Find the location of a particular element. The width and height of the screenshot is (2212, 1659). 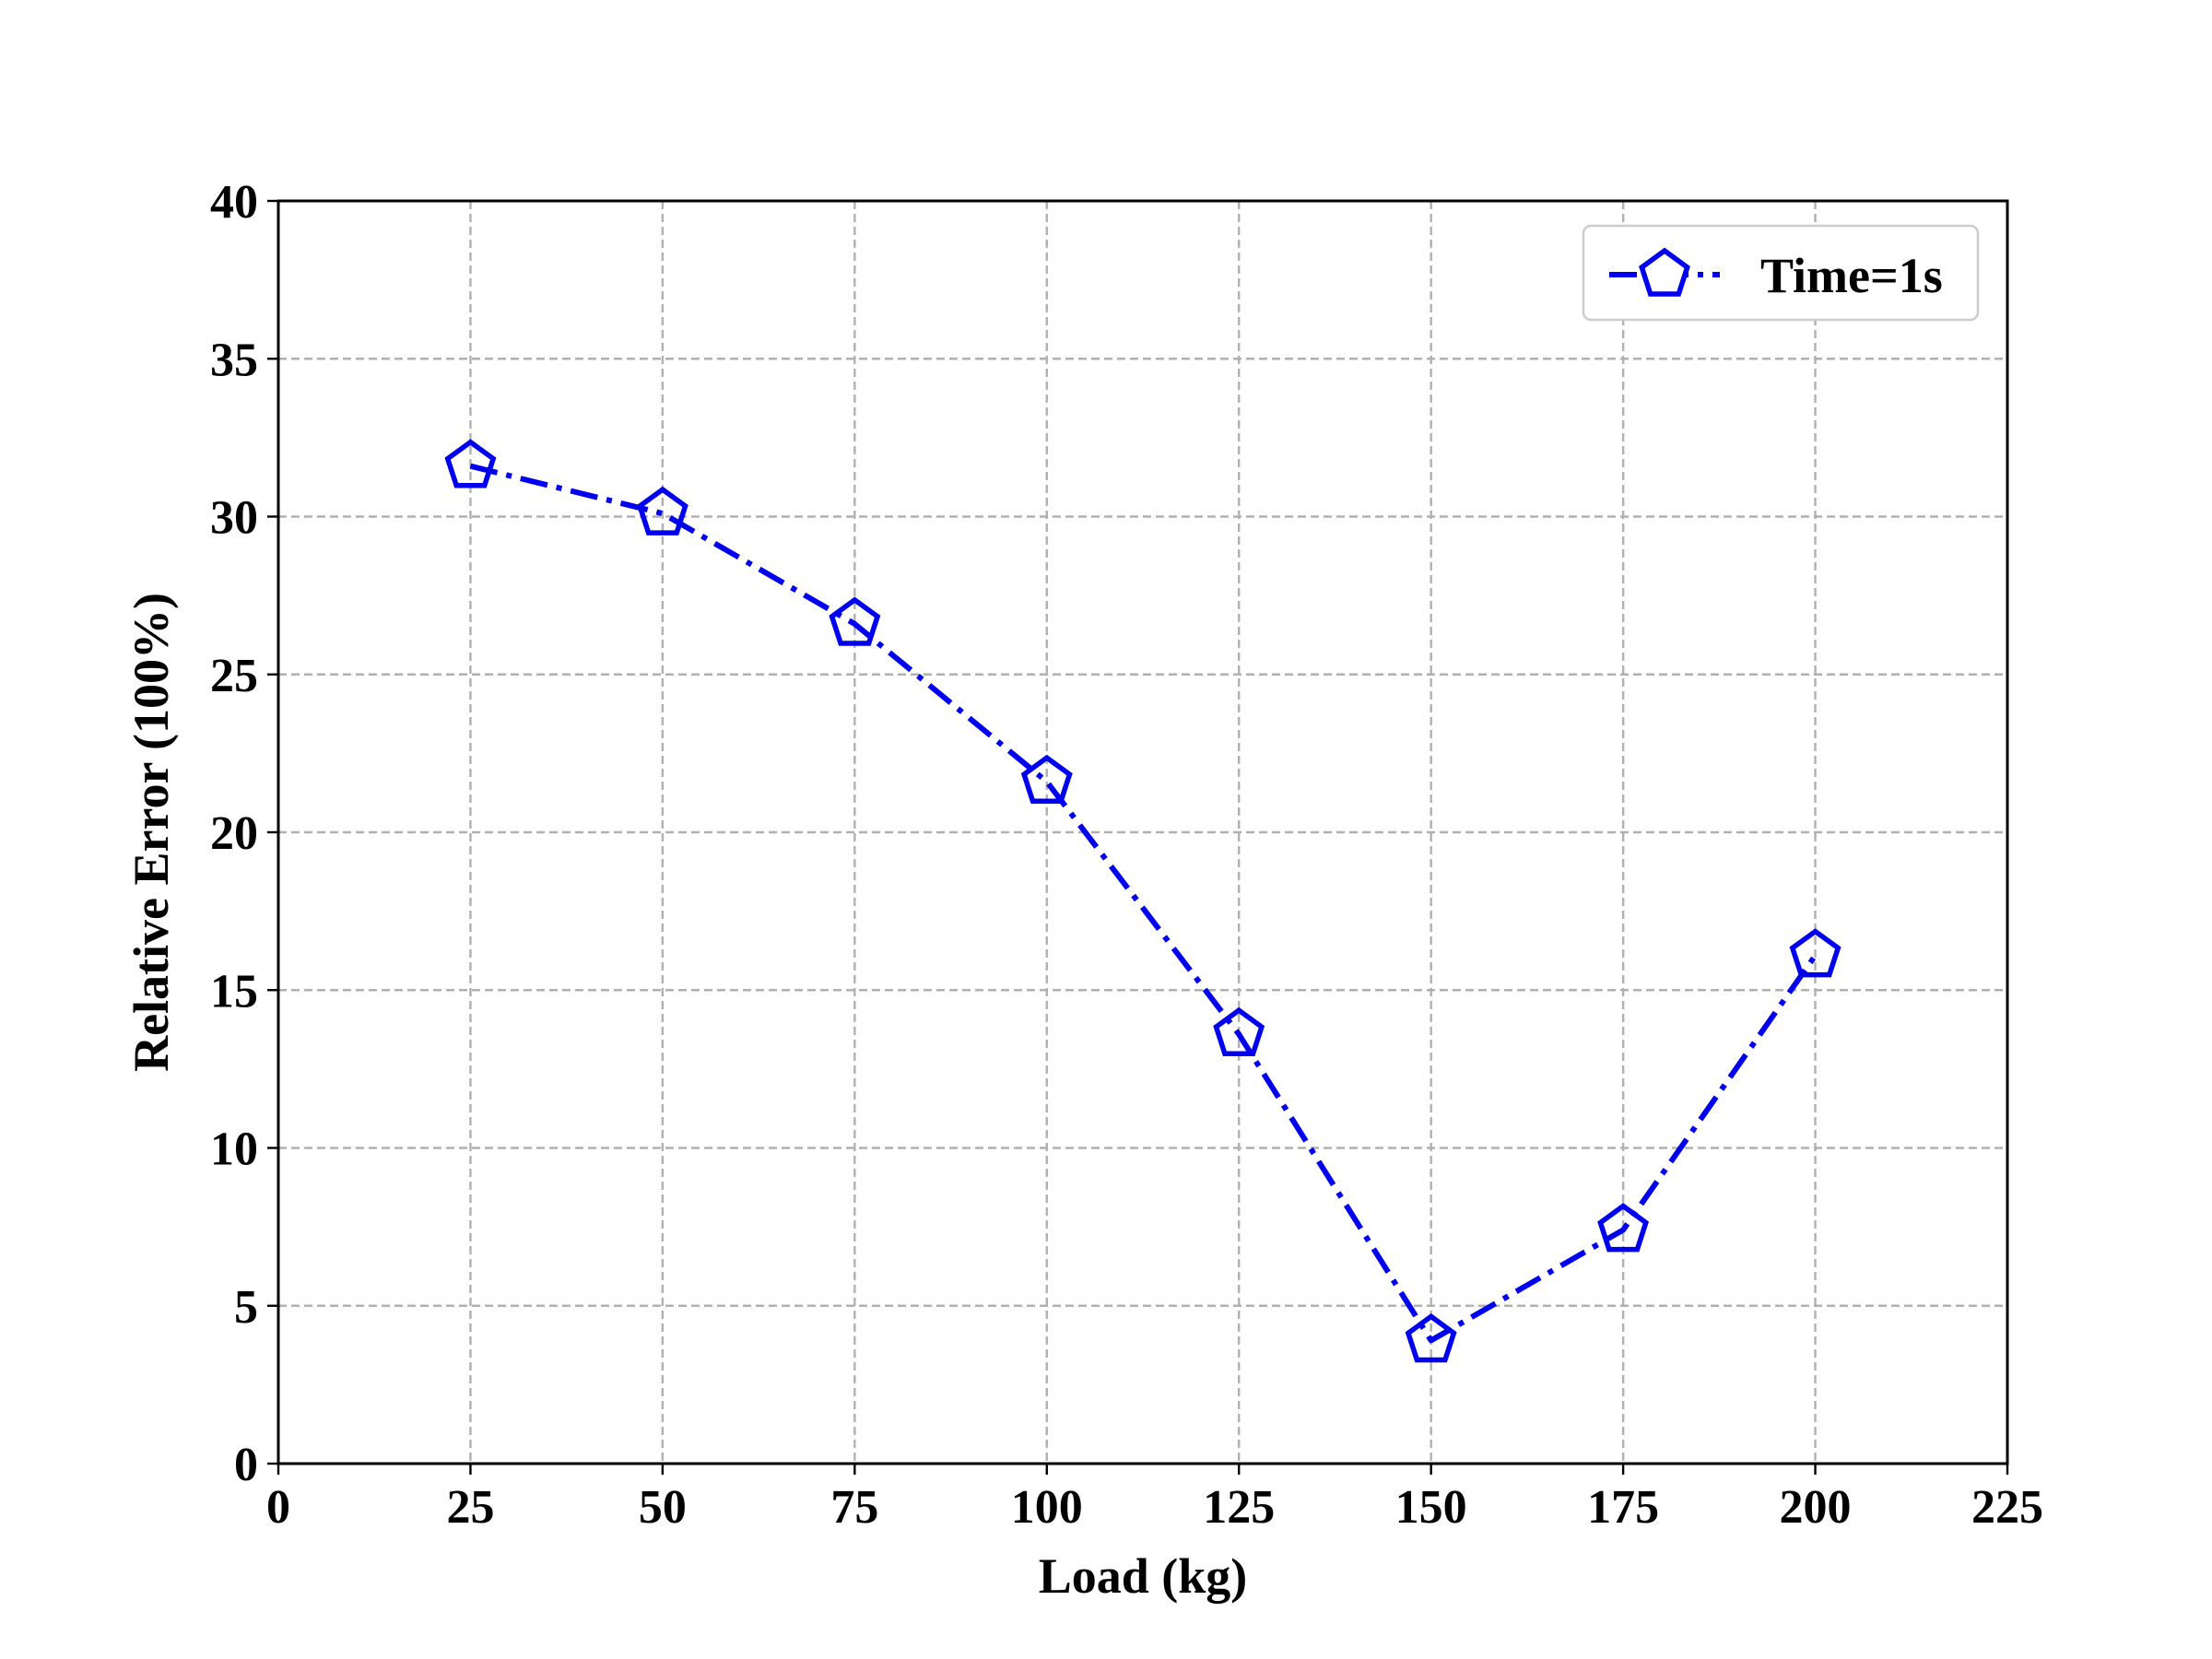

x-tick-label: 175 is located at coordinates (1623, 1507).